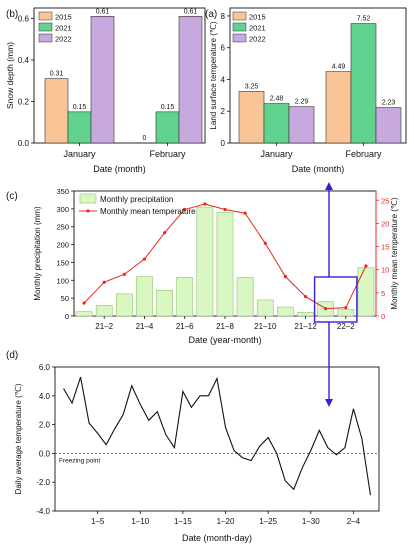  Describe the element at coordinates (363, 154) in the screenshot. I see `a-xtick-label: February` at that location.